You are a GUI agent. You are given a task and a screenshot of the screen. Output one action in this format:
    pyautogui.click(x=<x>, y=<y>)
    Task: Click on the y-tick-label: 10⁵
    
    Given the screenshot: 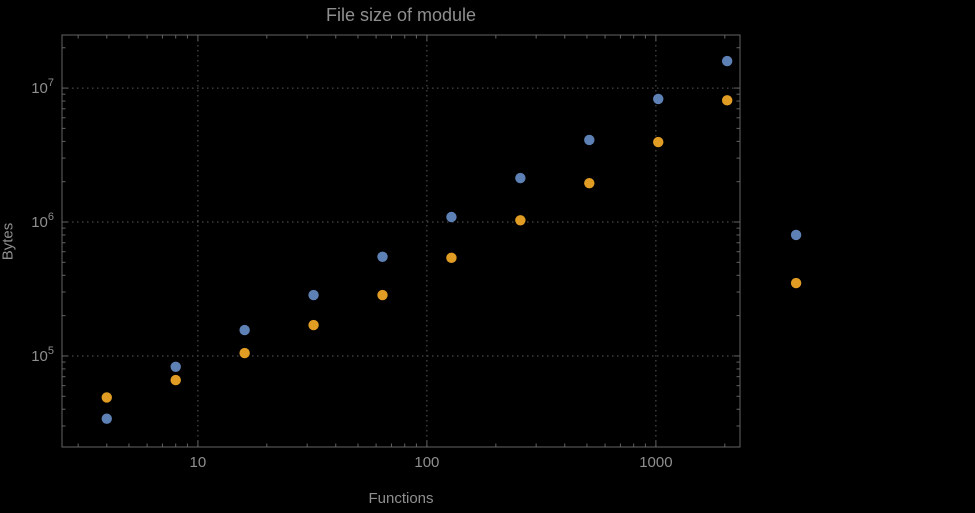 What is the action you would take?
    pyautogui.click(x=42, y=355)
    